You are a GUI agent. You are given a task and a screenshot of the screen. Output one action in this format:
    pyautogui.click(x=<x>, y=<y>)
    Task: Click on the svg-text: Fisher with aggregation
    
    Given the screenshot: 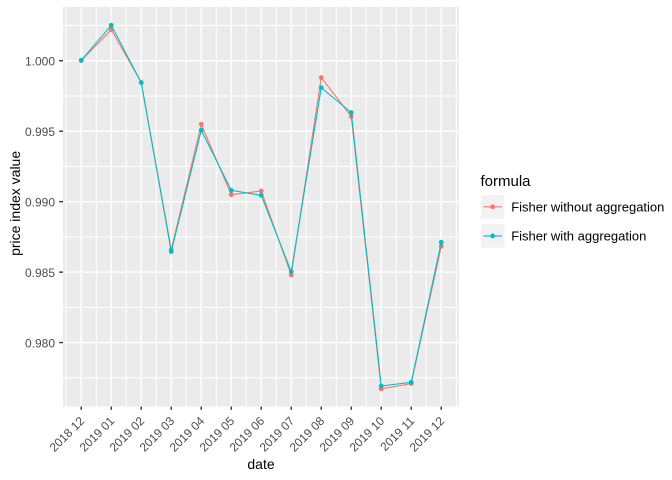 What is the action you would take?
    pyautogui.click(x=578, y=235)
    